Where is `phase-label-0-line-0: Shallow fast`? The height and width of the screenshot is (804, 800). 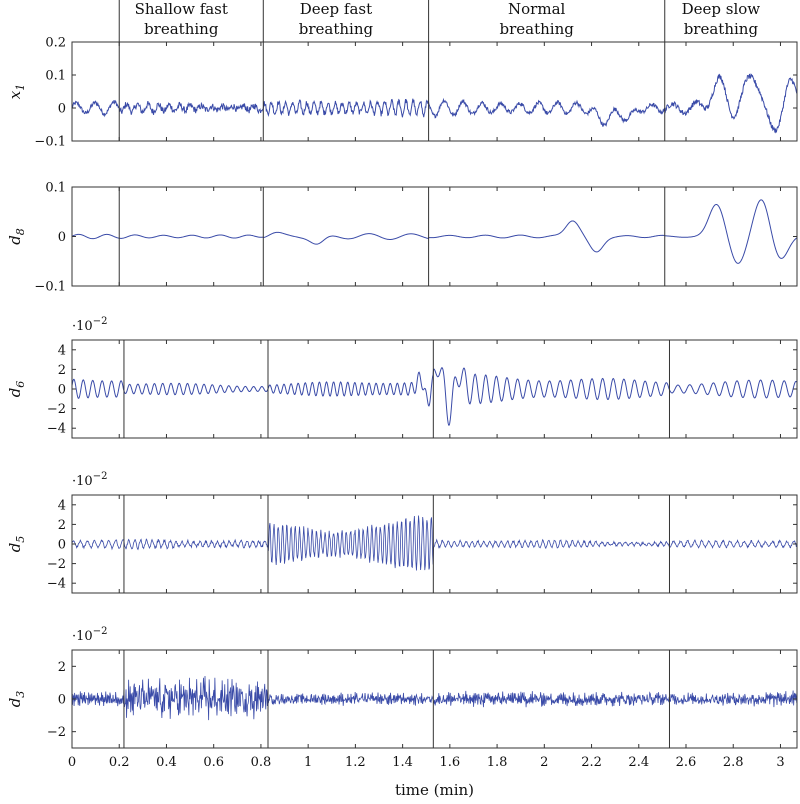 phase-label-0-line-0: Shallow fast is located at coordinates (181, 9).